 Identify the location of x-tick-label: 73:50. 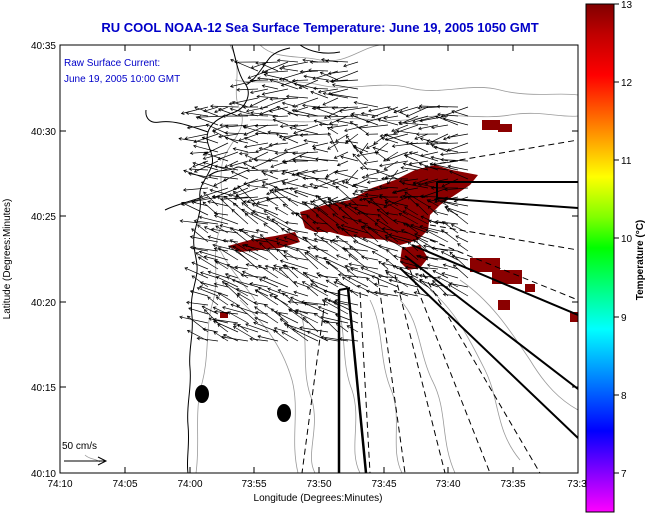
(318, 484).